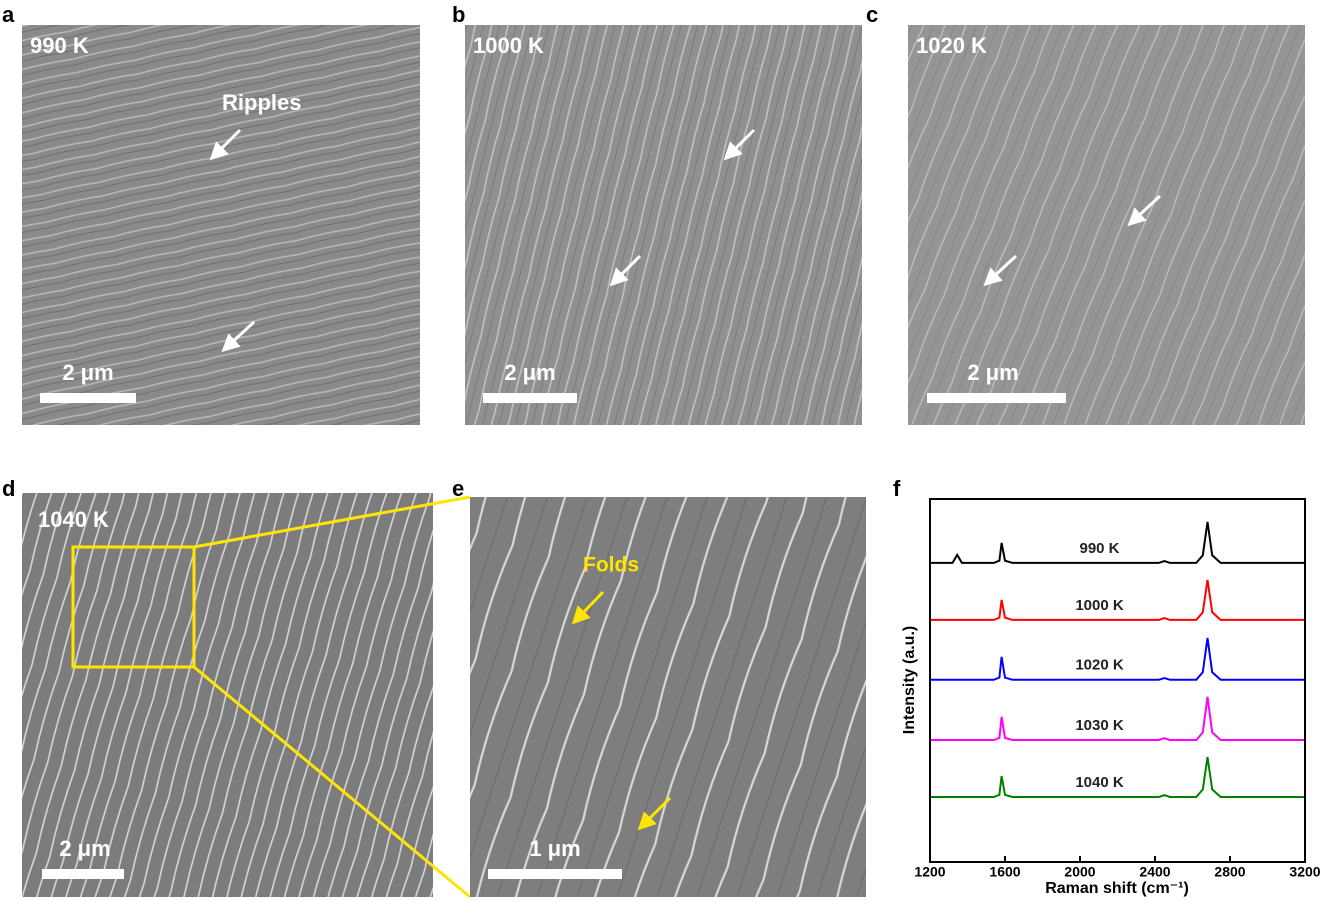 This screenshot has height=901, width=1327. What do you see at coordinates (951, 45) in the screenshot?
I see `temperature-label: 1020 K` at bounding box center [951, 45].